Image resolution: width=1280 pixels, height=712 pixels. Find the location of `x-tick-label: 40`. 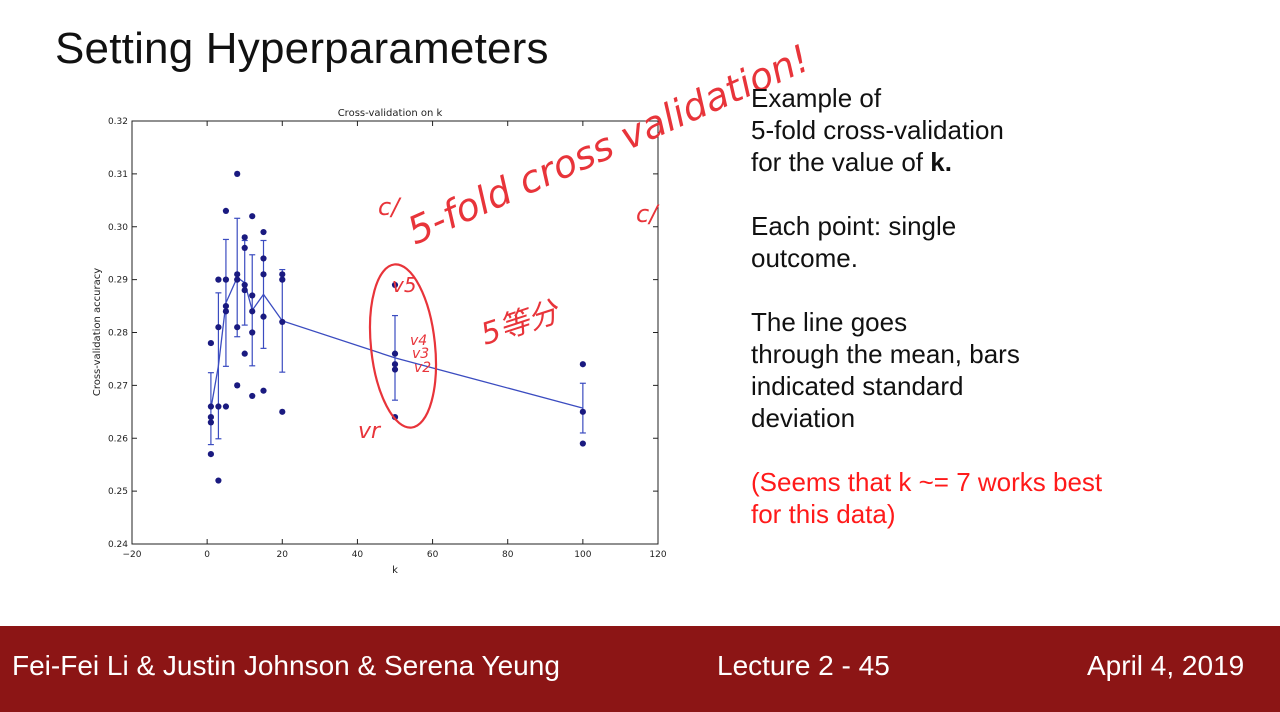

x-tick-label: 40 is located at coordinates (358, 555).